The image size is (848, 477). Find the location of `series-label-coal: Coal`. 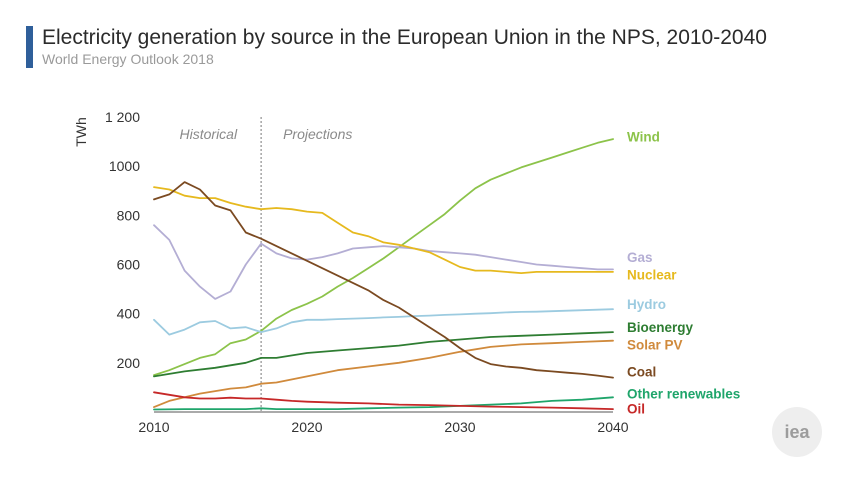

series-label-coal: Coal is located at coordinates (641, 371).